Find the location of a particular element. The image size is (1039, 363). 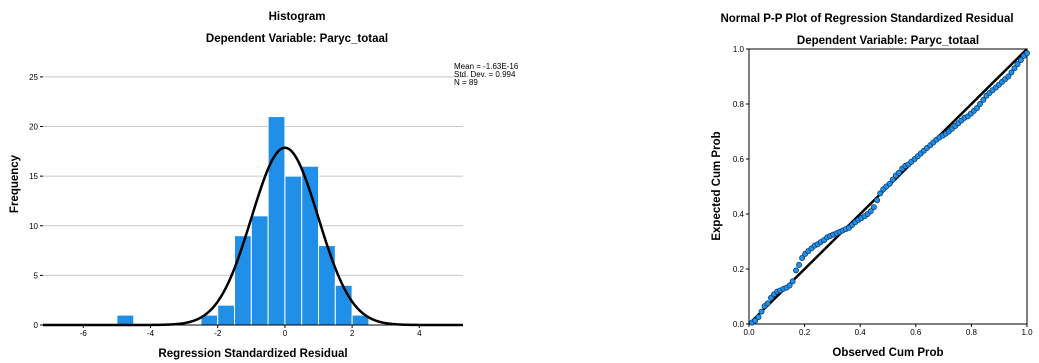

stat-n: N = 89 is located at coordinates (466, 82).